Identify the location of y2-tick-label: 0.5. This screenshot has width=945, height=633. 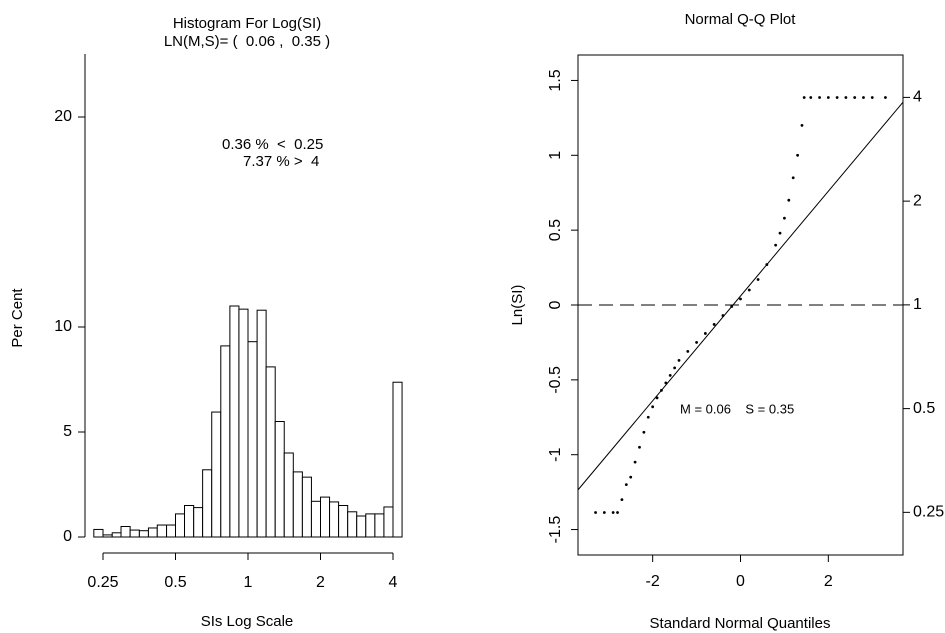
(924, 408).